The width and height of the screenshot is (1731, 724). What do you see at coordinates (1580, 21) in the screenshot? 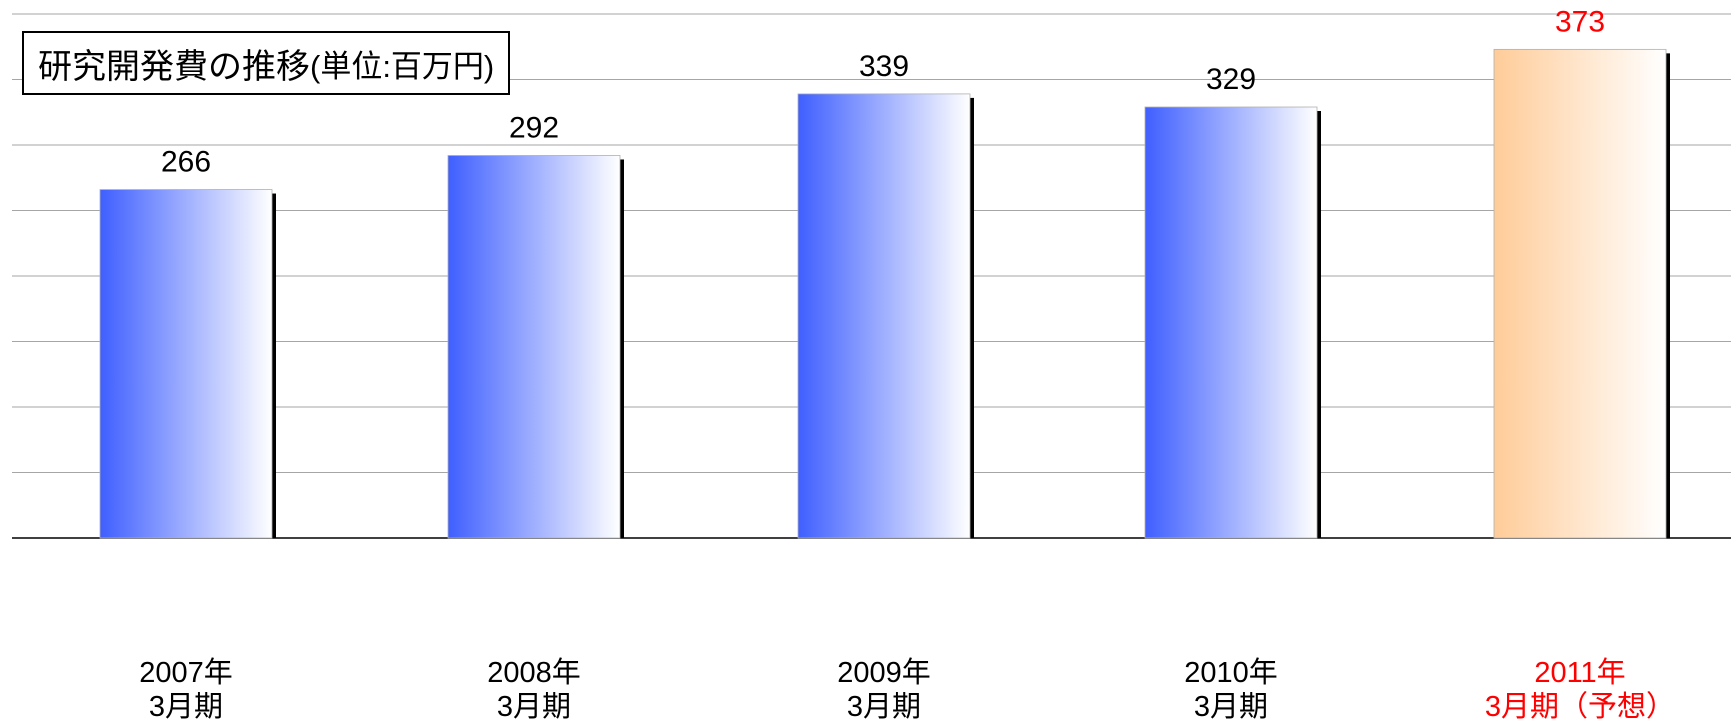
I see `data-label-4: 373` at bounding box center [1580, 21].